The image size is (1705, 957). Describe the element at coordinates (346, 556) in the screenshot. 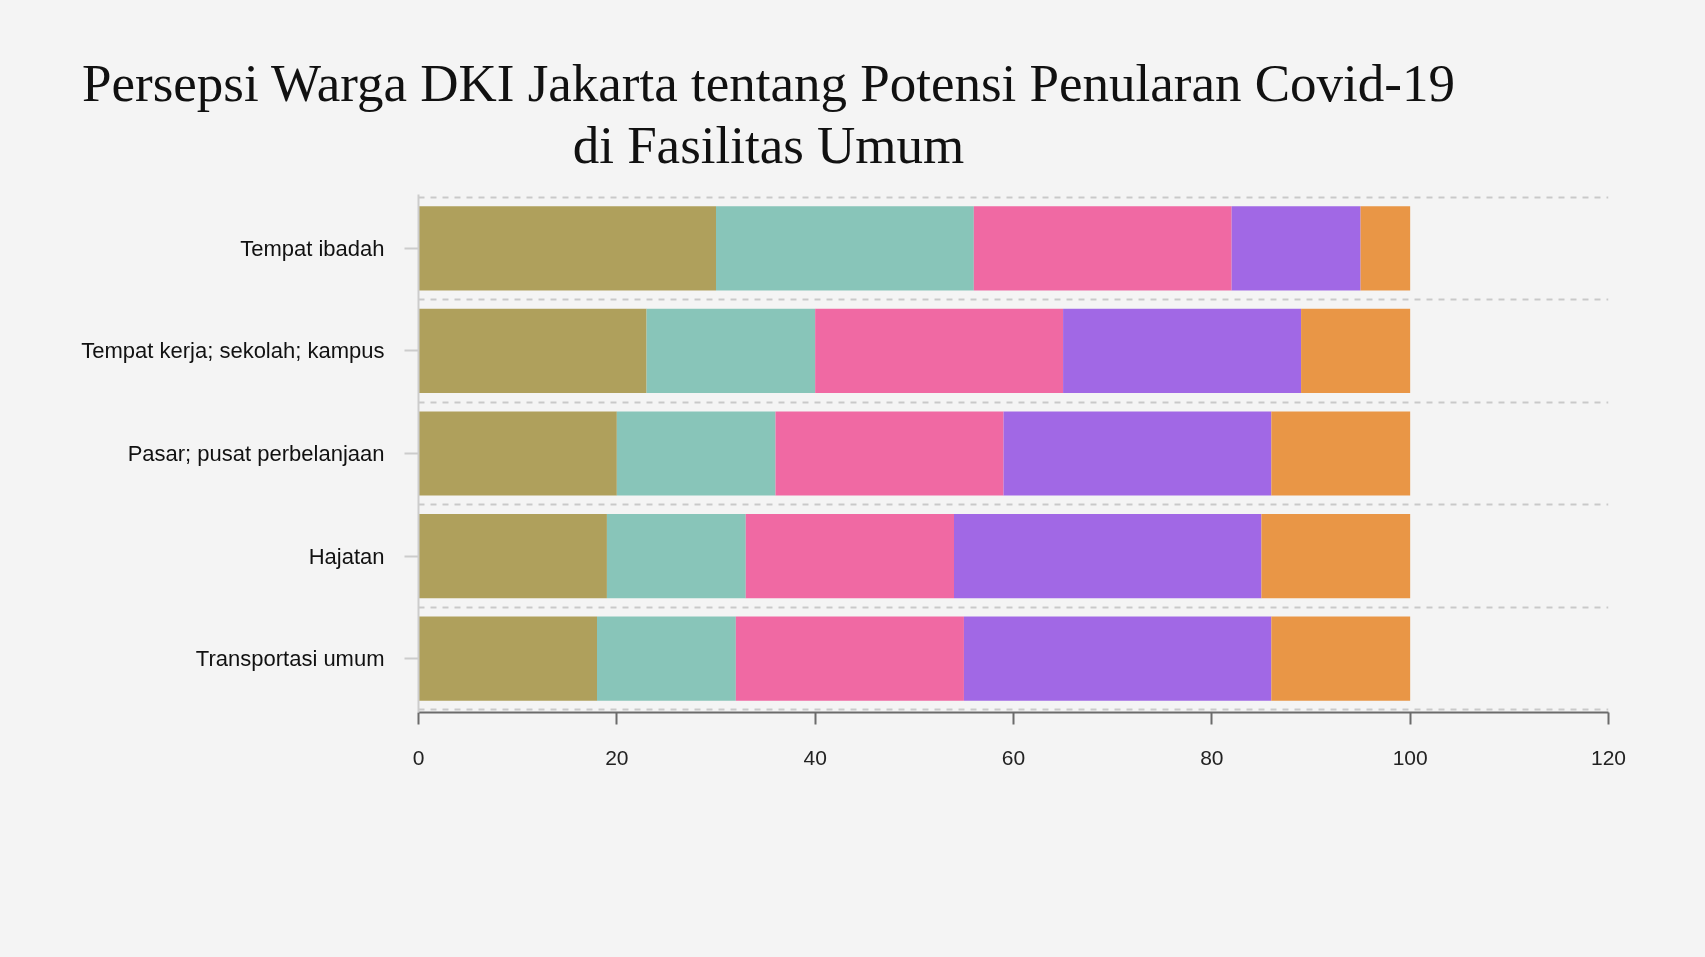

I see `y-tick-label: Hajatan` at that location.